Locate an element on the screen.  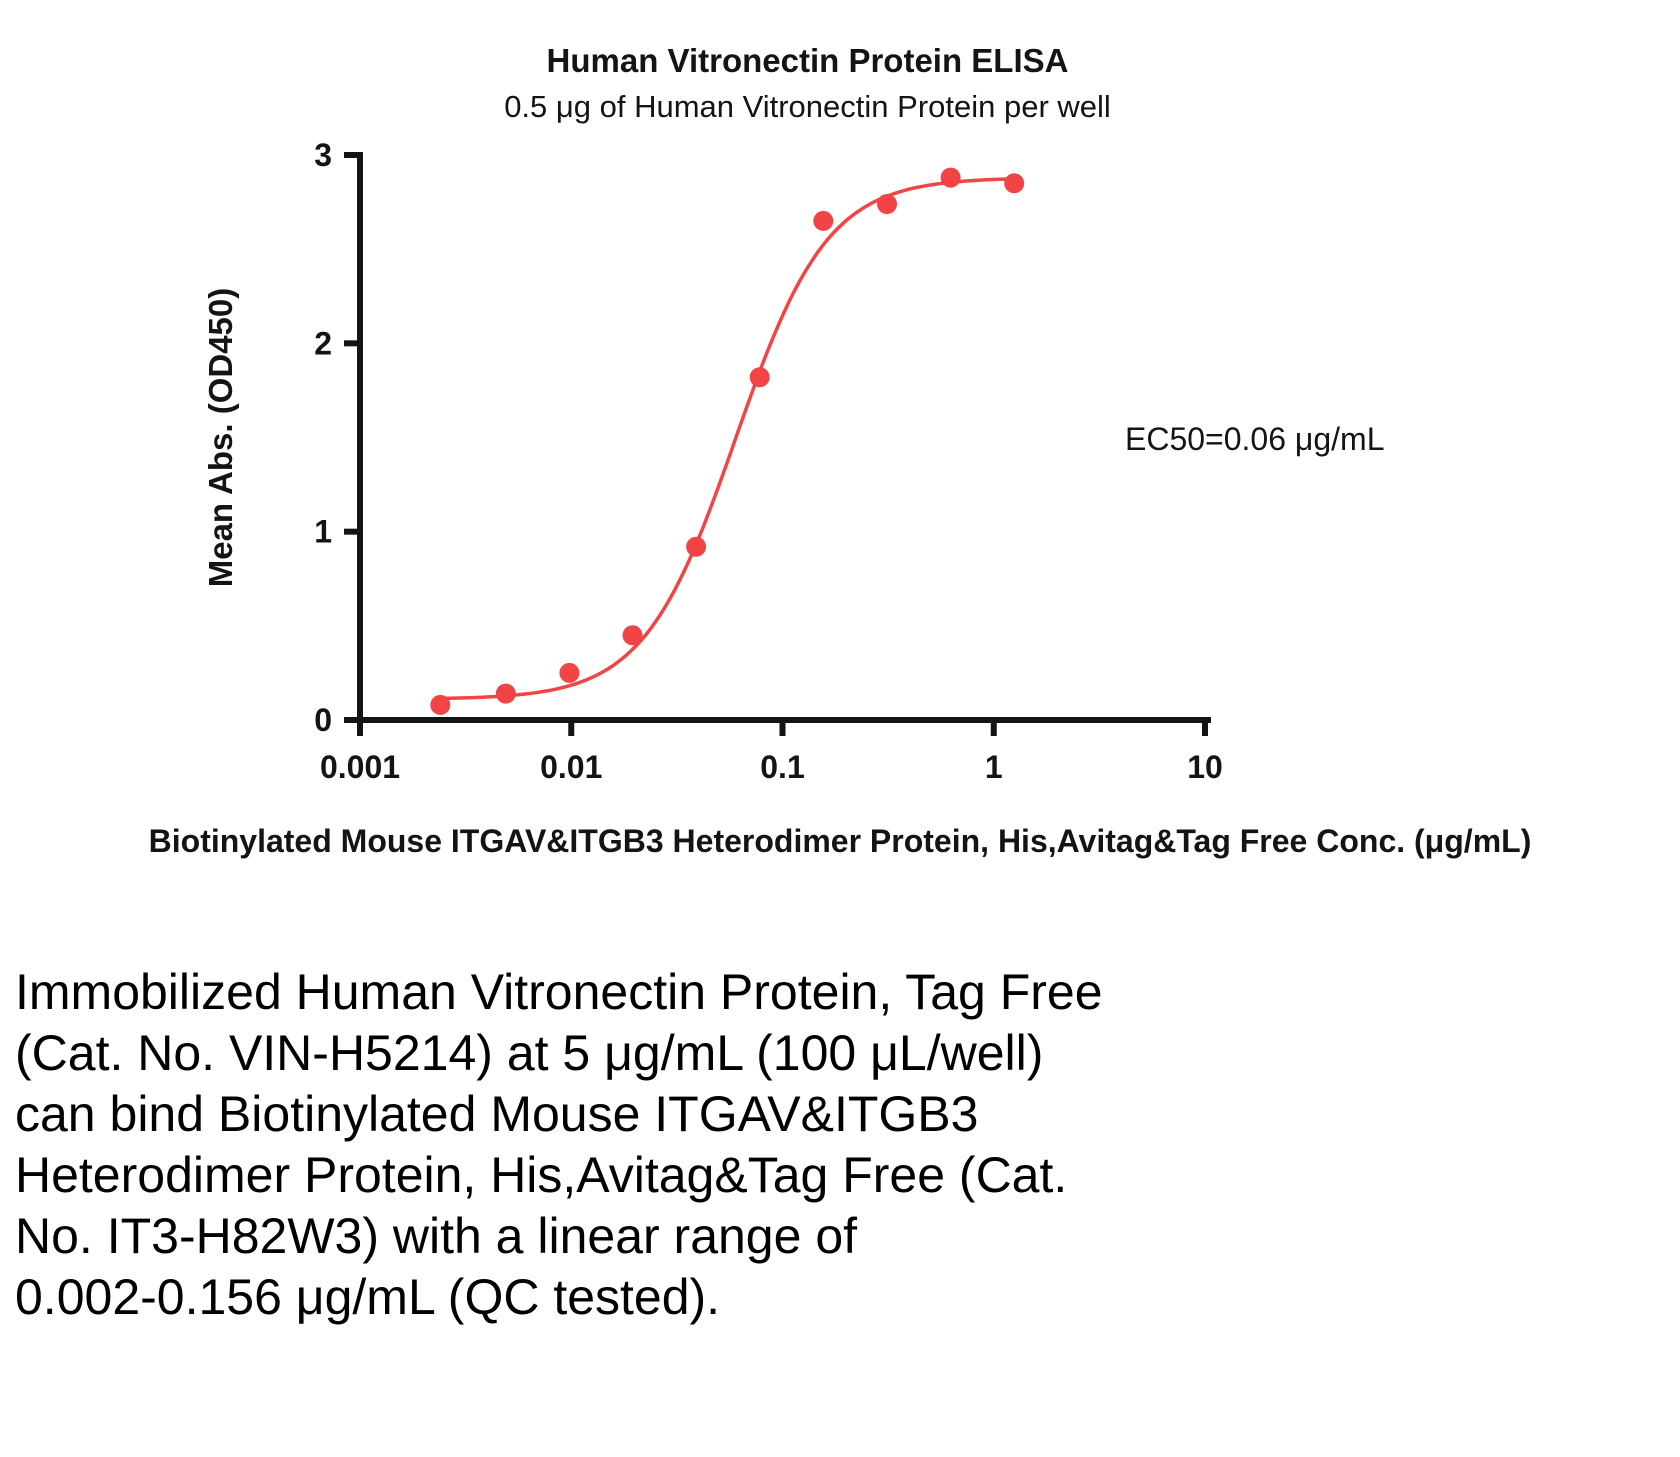
ec50-annotation: EC50=0.06 μg/mL is located at coordinates (1254, 439).